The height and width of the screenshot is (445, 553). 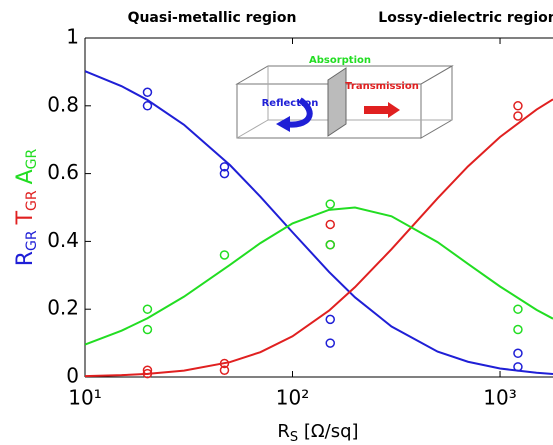 I want to click on x-label-main: R, so click(x=283, y=431).